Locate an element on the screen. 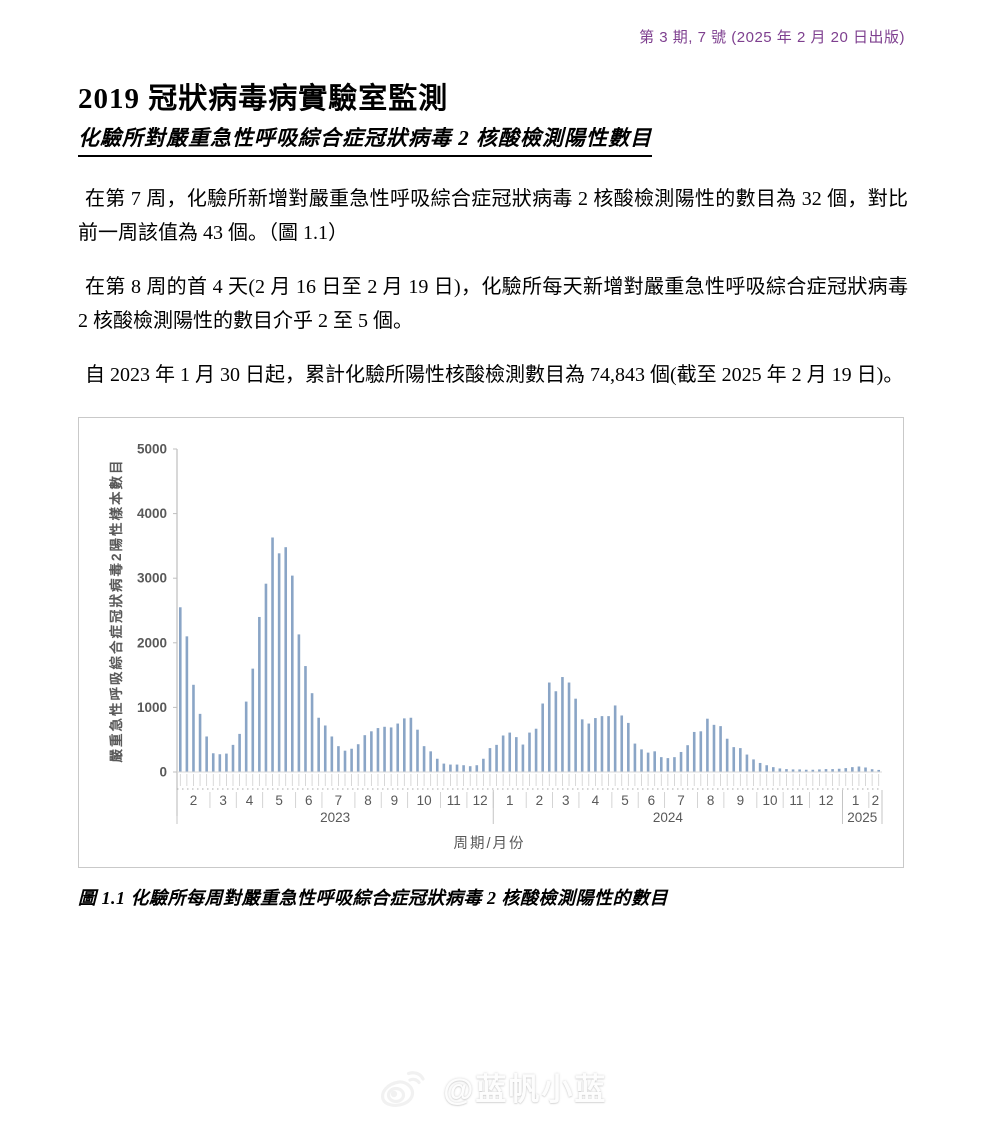 This screenshot has width=986, height=1129. svg-text: 周期/月份 is located at coordinates (489, 843).